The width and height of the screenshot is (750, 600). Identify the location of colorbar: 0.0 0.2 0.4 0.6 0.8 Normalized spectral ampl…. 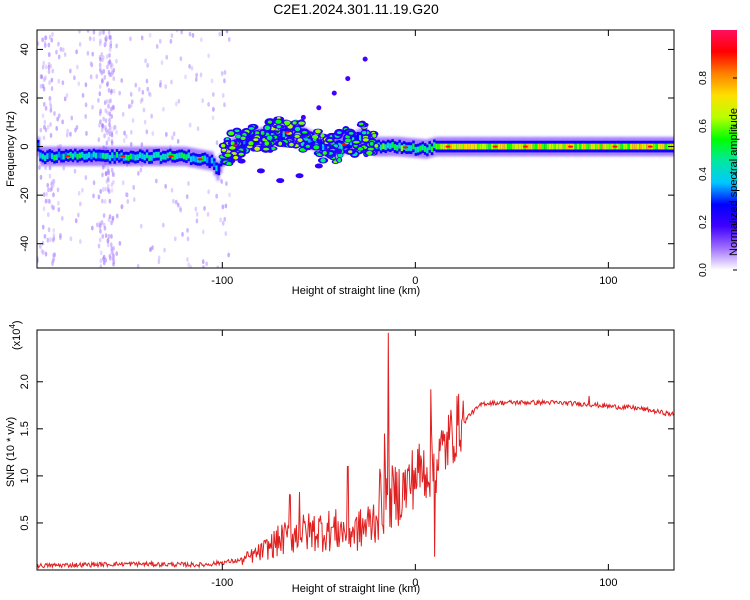
(719, 153).